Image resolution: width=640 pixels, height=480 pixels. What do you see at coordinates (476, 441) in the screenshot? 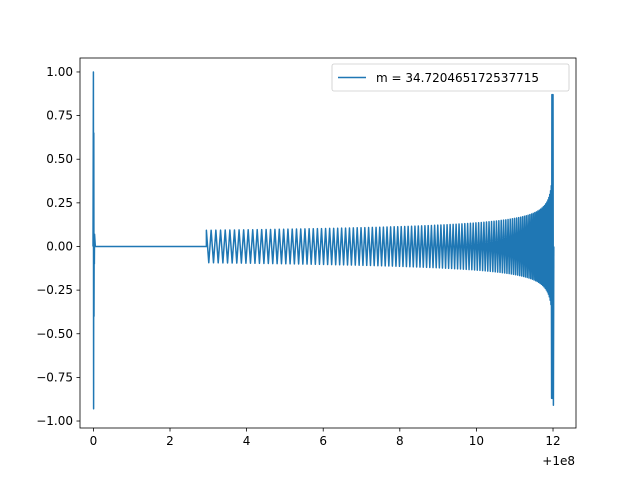
I see `x-tick-label: 10` at bounding box center [476, 441].